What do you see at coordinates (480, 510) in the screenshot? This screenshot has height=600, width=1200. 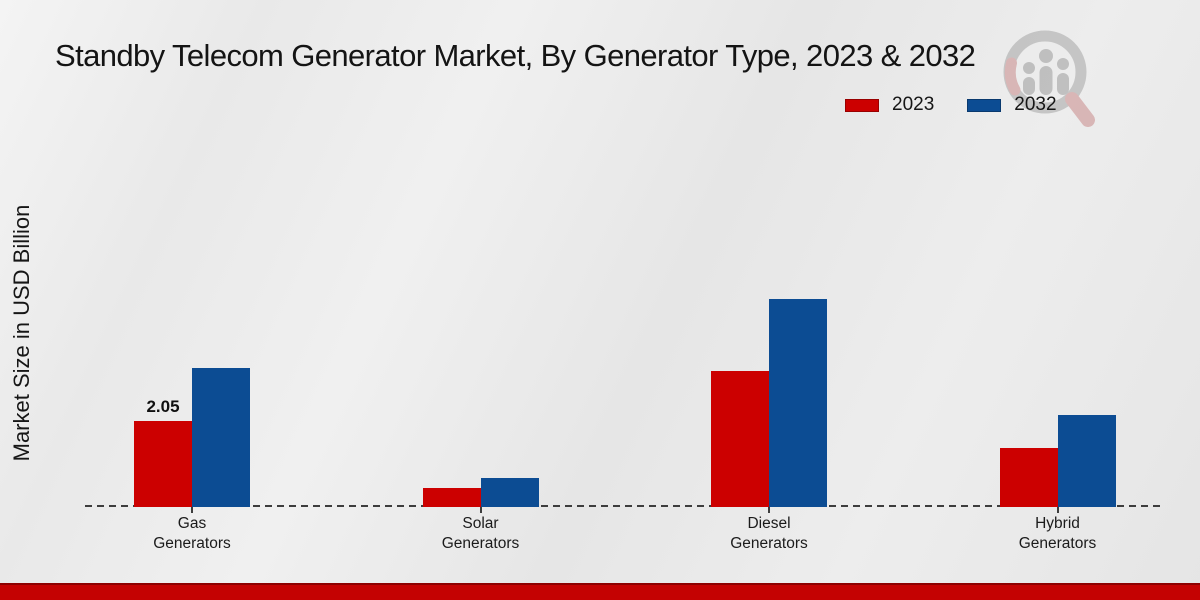 I see `x-tick-solar-generators` at bounding box center [480, 510].